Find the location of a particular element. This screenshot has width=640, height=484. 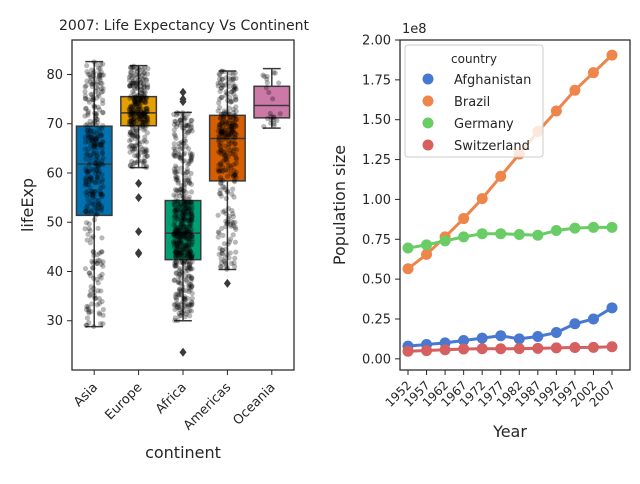

legend-label: Germany is located at coordinates (484, 124).